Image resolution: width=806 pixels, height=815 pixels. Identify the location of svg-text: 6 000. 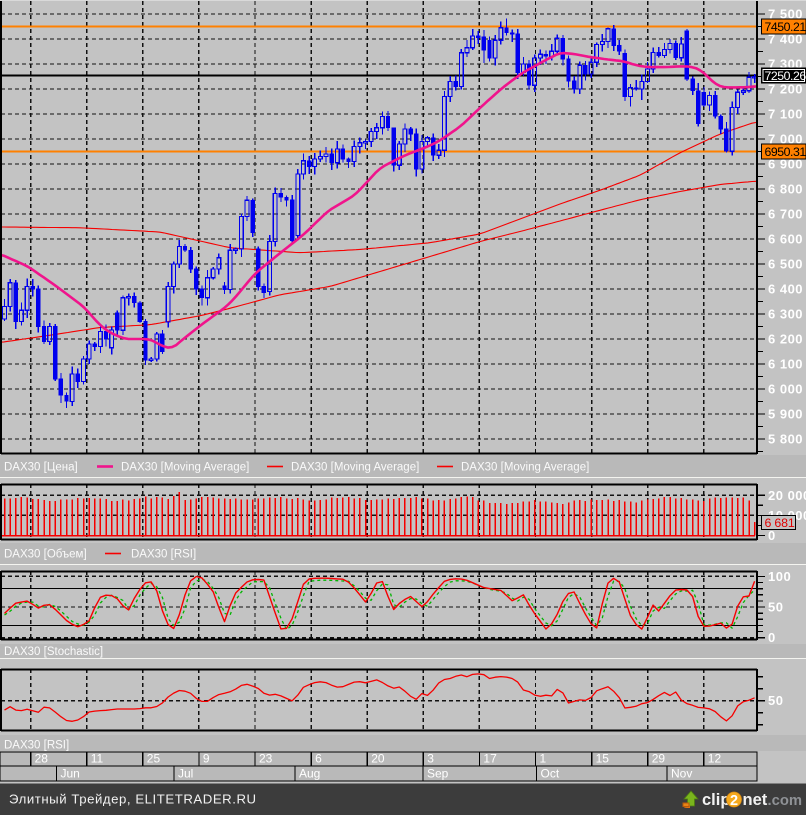
(785, 389).